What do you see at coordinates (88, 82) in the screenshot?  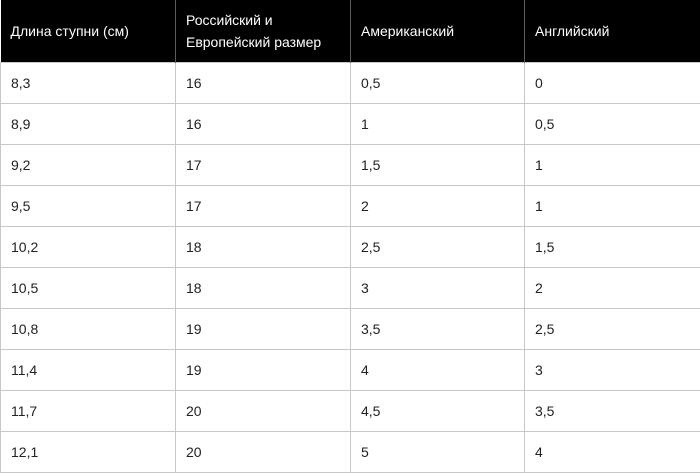 I see `cell-foot-length: 8,3` at bounding box center [88, 82].